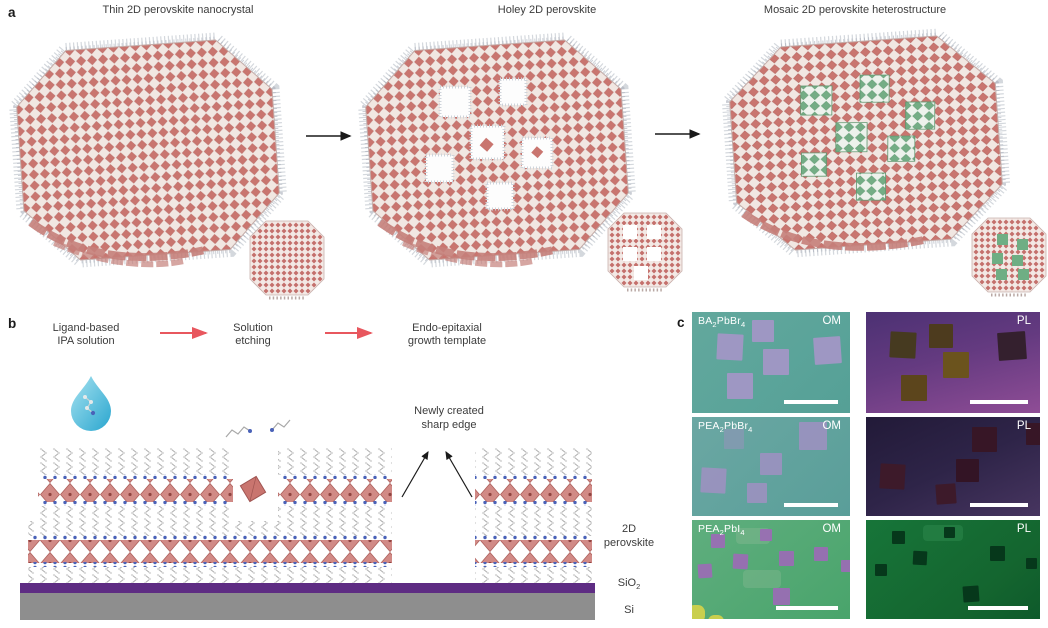 The height and width of the screenshot is (628, 1048). I want to click on sio2-layer-bar, so click(307, 588).